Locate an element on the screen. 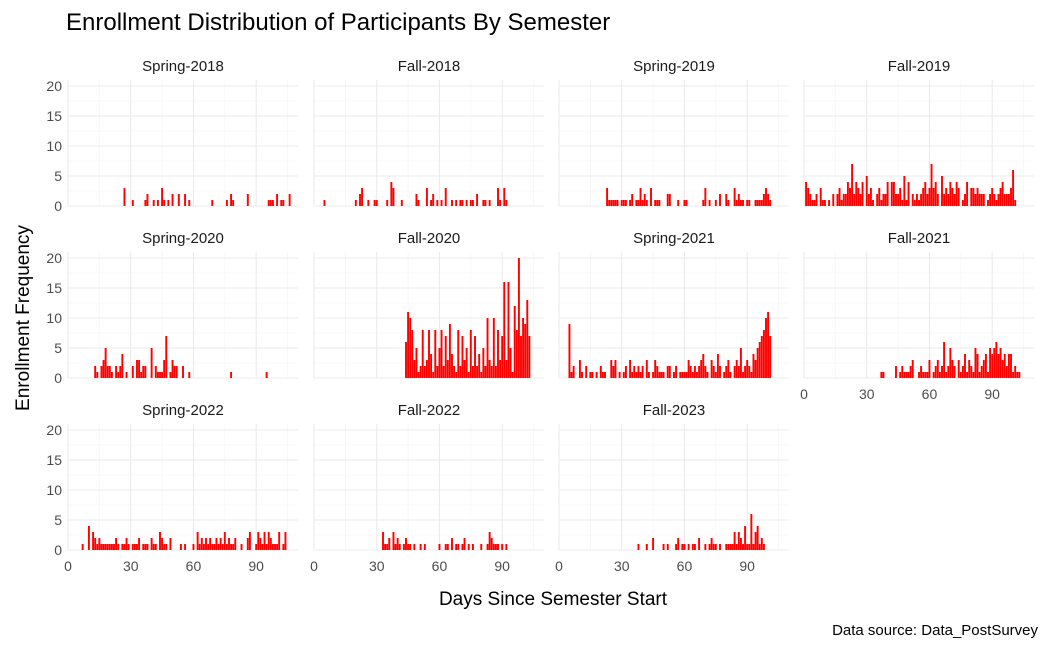 This screenshot has width=1050, height=648. facet-strip-label: Fall-2021 is located at coordinates (919, 238).